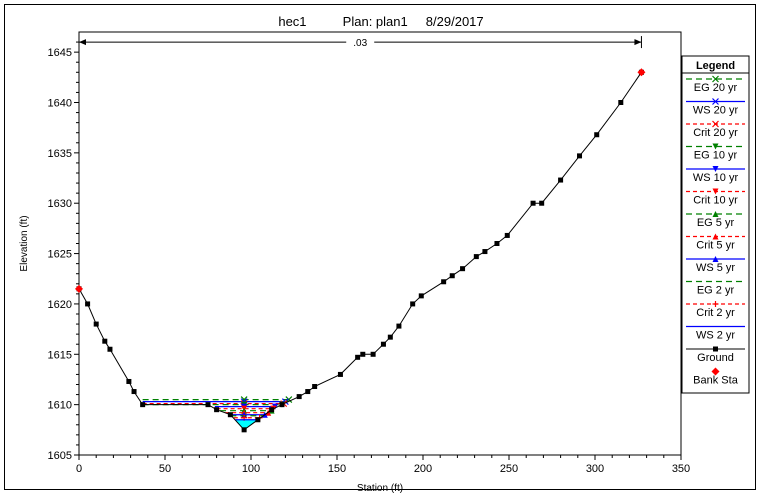 This screenshot has width=762, height=495. I want to click on legend-label: WS 5 yr, so click(715, 268).